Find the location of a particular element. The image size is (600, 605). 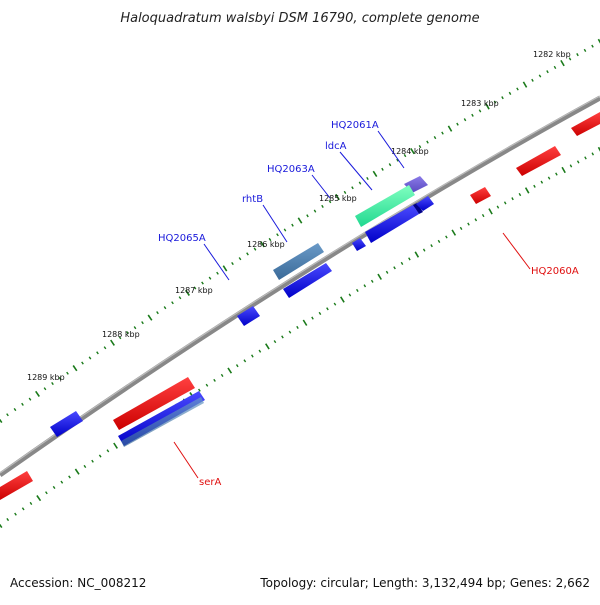

label-HQ2061A: HQ2061A is located at coordinates (355, 125).